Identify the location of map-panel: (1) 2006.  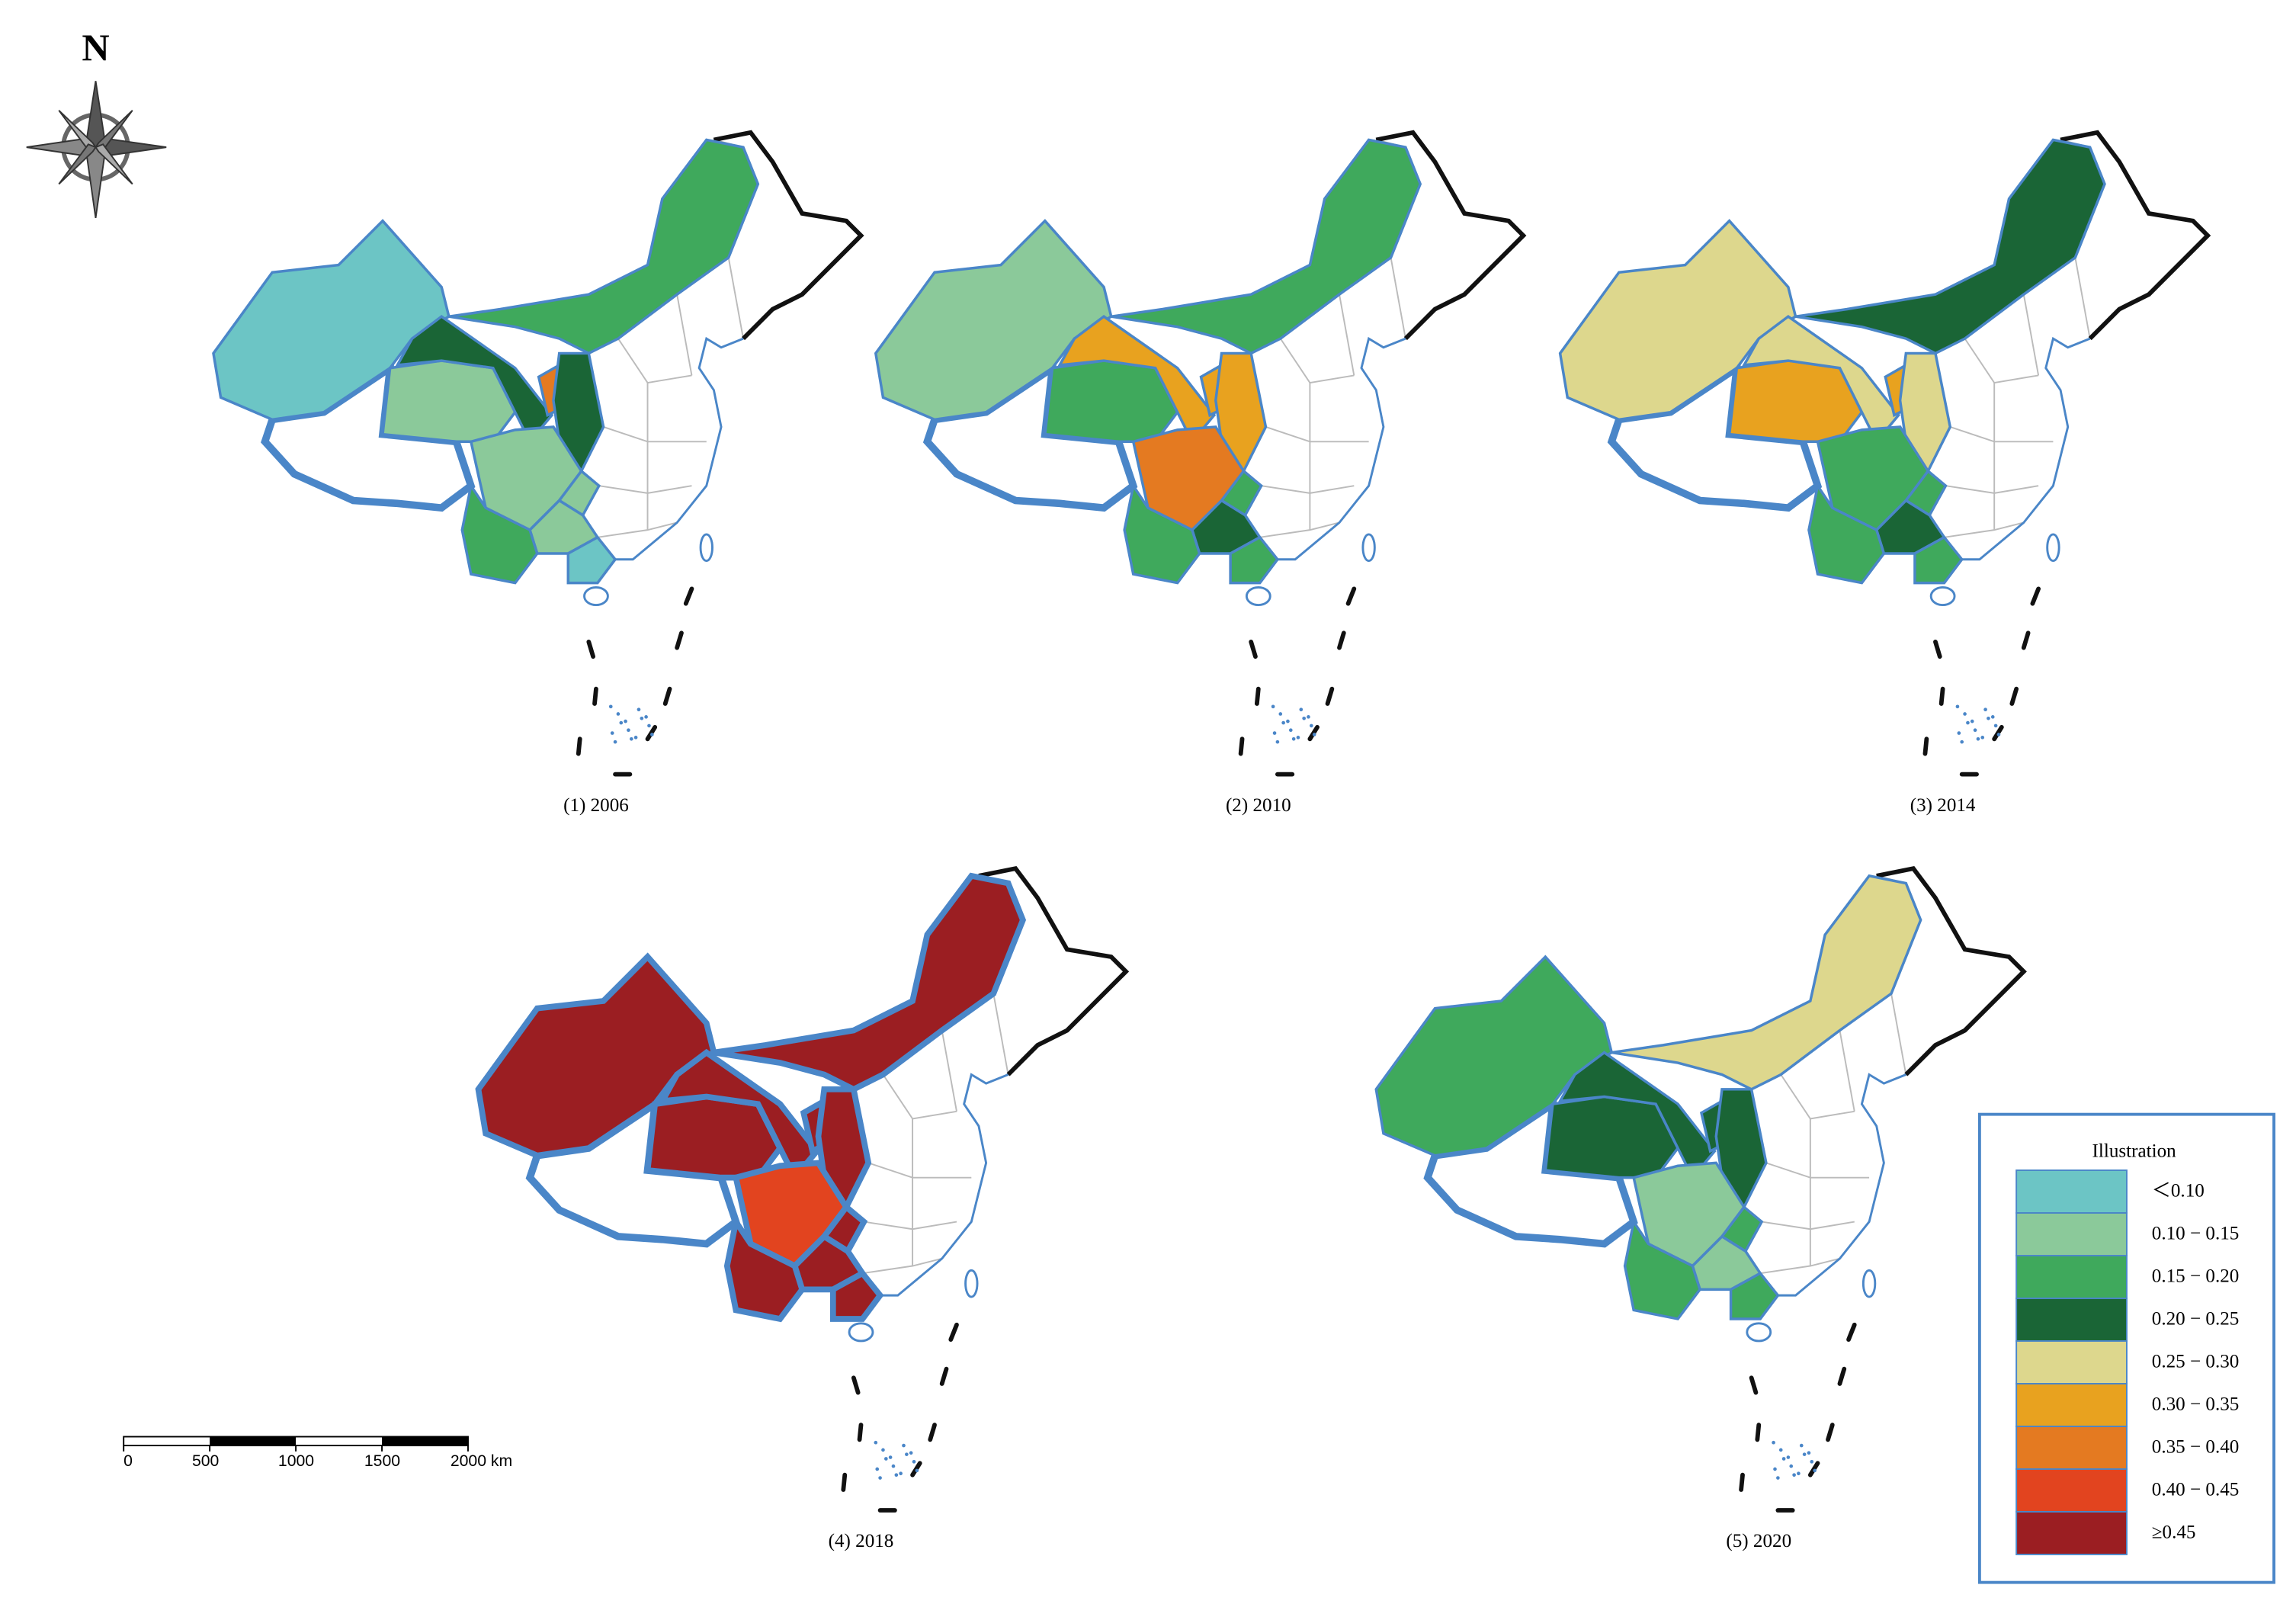
(538, 473).